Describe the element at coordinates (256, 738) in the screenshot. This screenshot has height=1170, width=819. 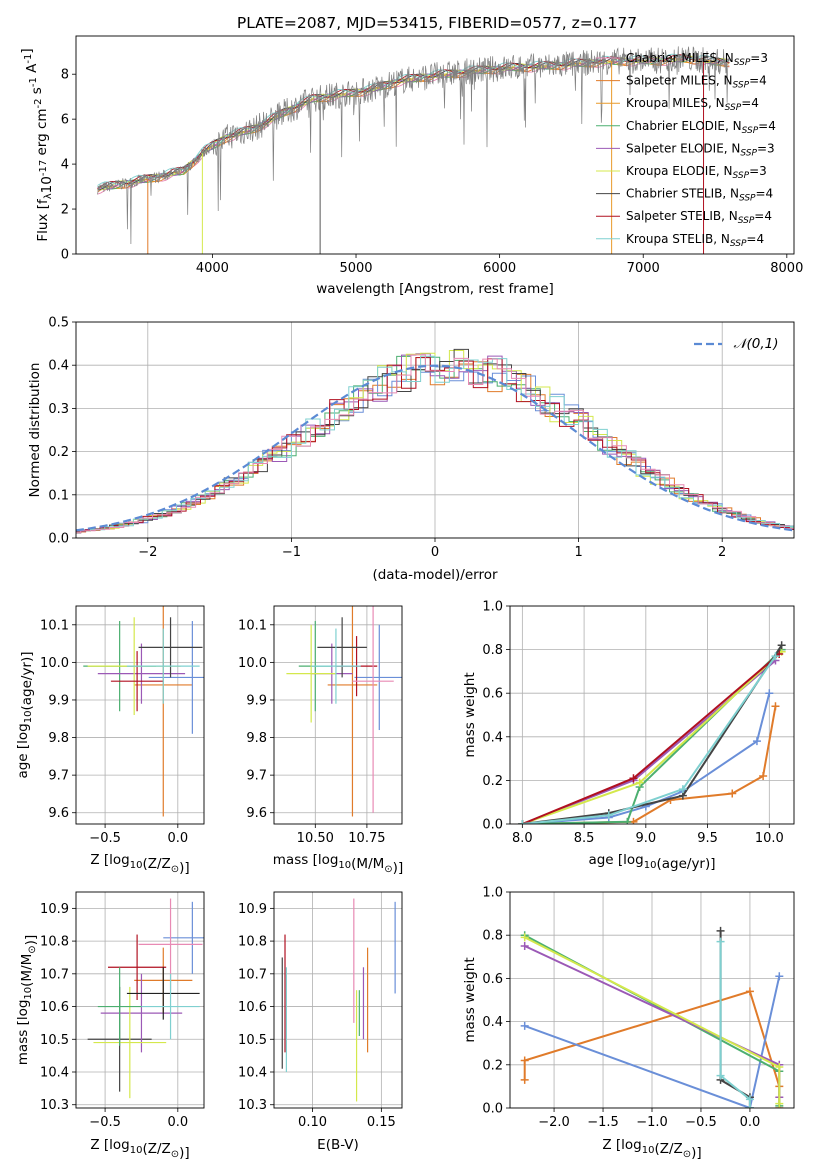
I see `y-tick-label: 9.8` at that location.